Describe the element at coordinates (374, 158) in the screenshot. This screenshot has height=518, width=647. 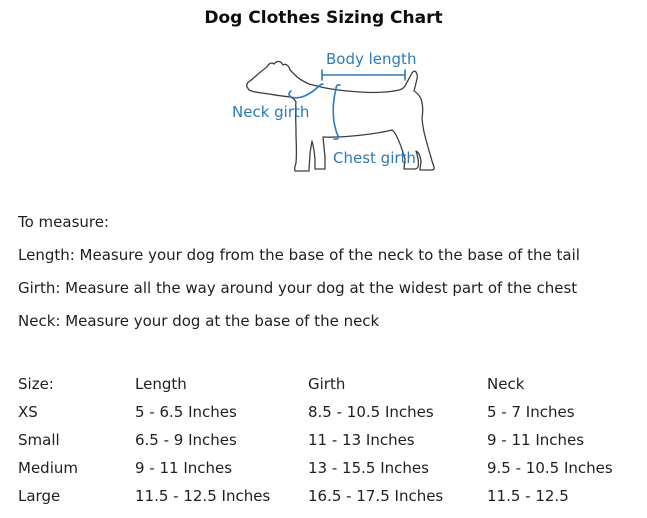
I see `chest-girth-label: Chest girth` at that location.